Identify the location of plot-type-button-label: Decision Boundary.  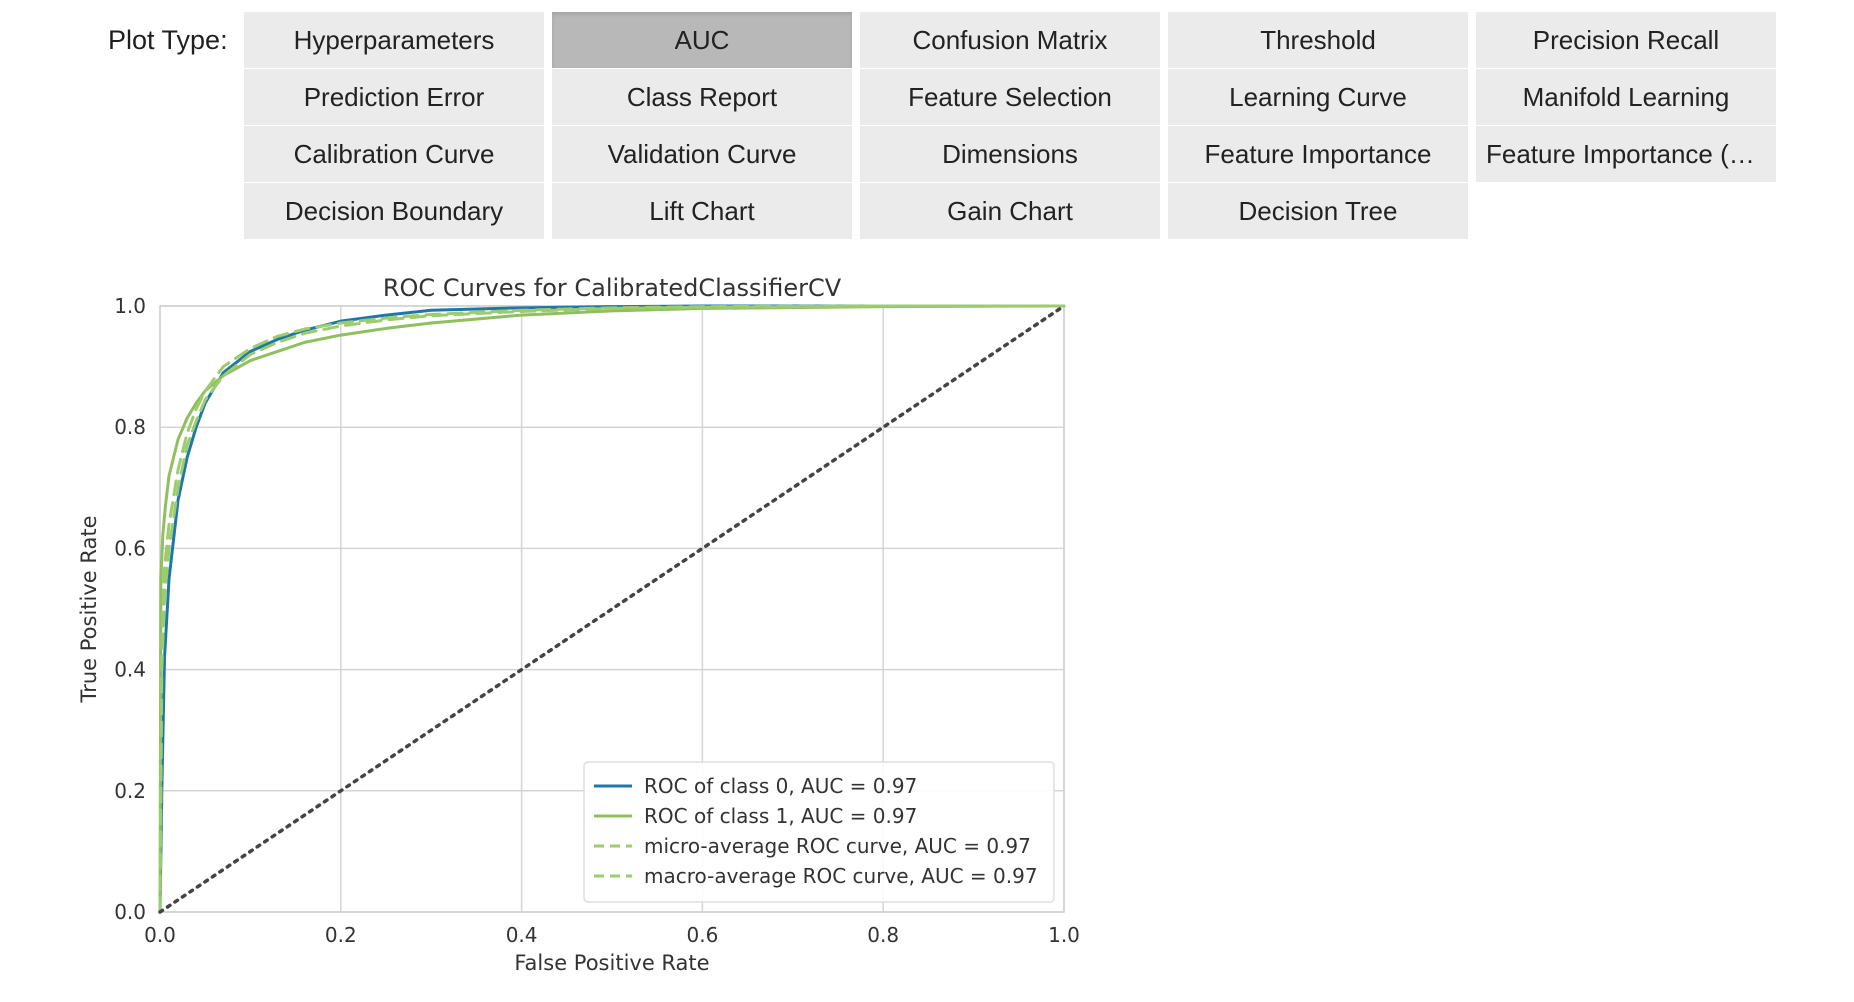
(394, 210).